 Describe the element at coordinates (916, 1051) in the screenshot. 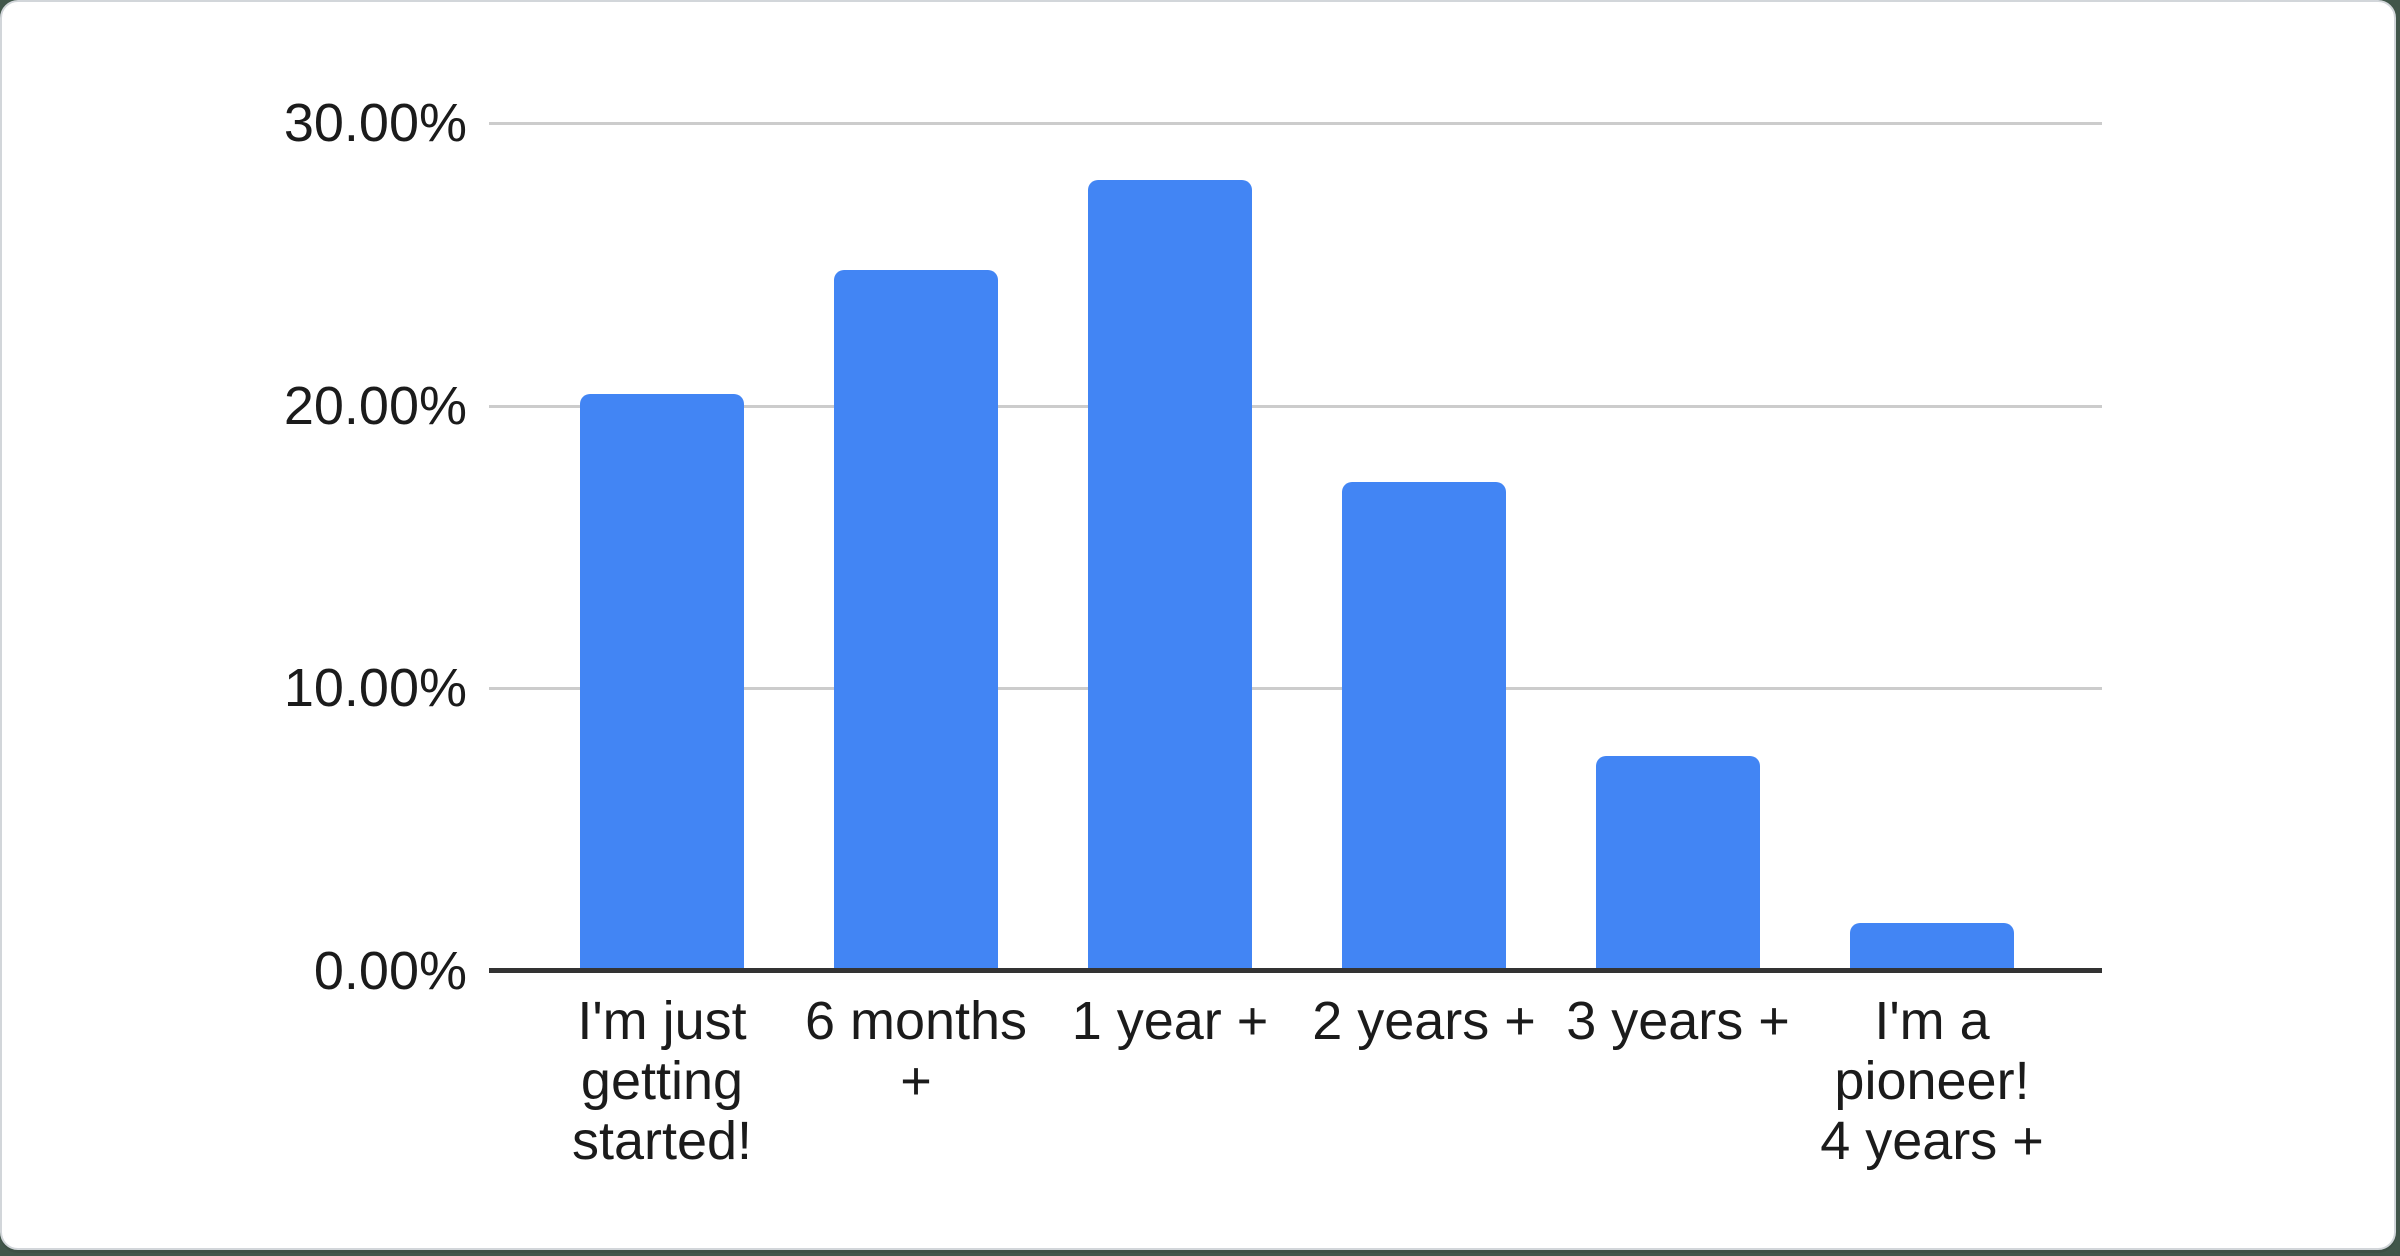

I see `x-axis-category-label: 6 months +` at that location.